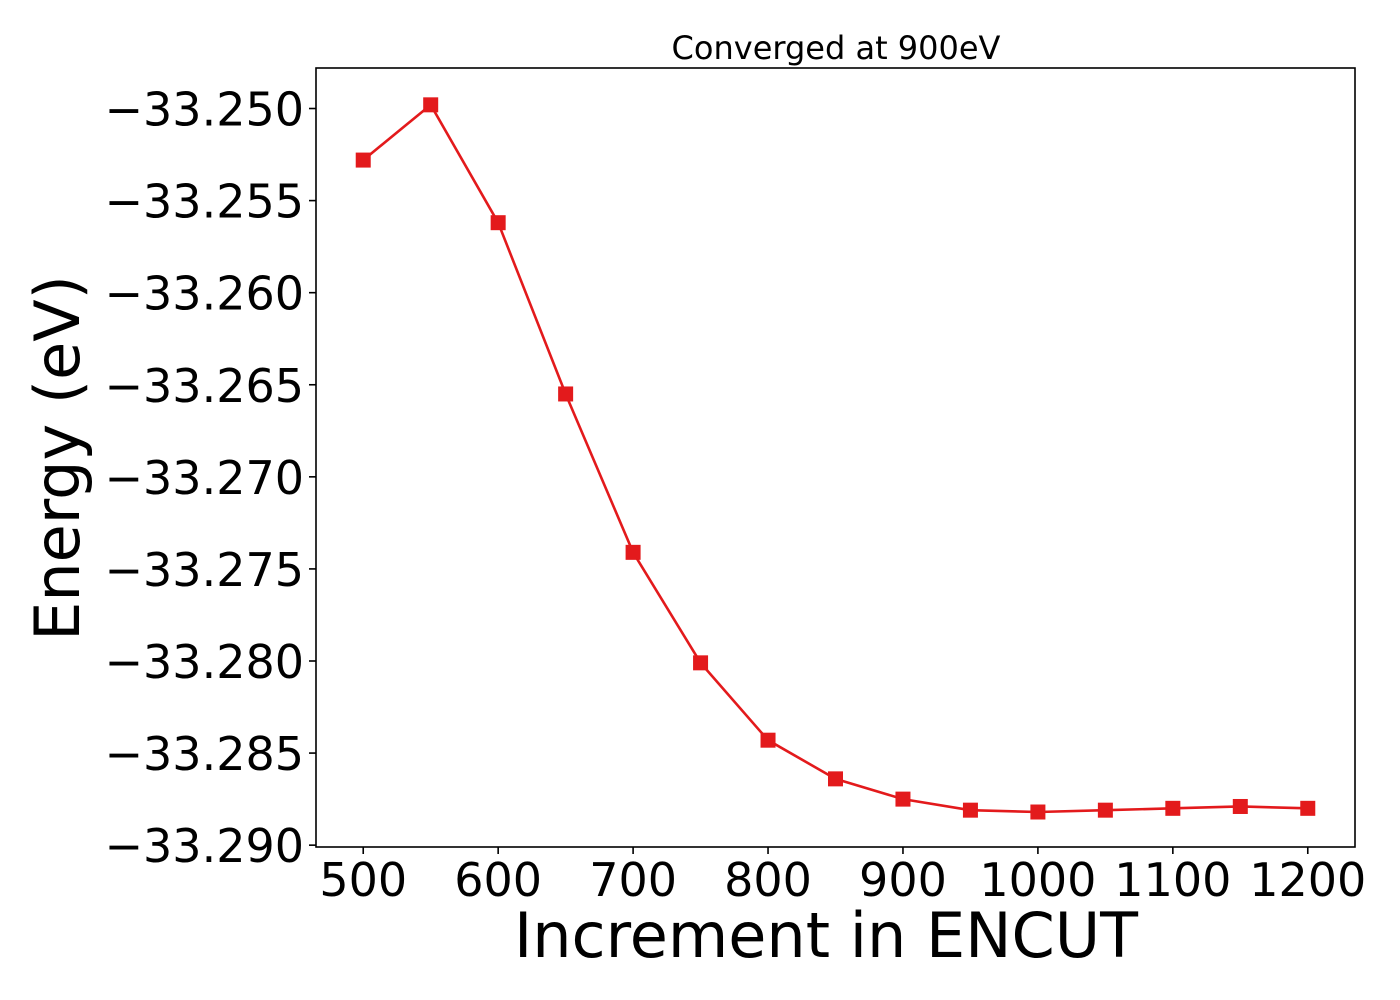 The image size is (1400, 1000). What do you see at coordinates (842, 877) in the screenshot?
I see `x-axis: 500 600 700 800 900 1000 1100 1200` at bounding box center [842, 877].